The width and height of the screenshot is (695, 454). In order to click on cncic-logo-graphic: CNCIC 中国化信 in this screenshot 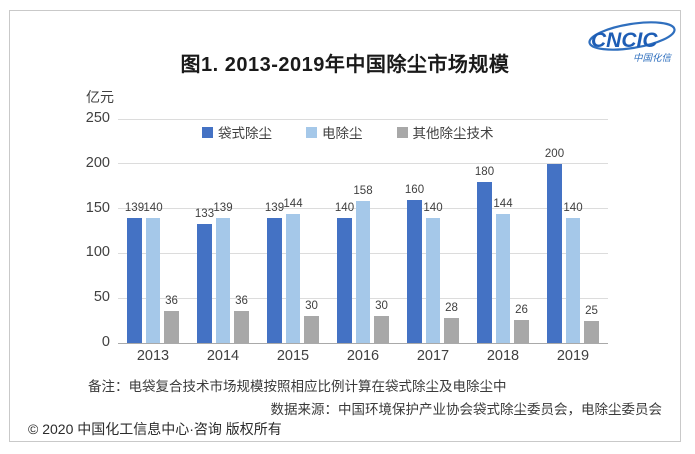, I will do `click(632, 42)`.